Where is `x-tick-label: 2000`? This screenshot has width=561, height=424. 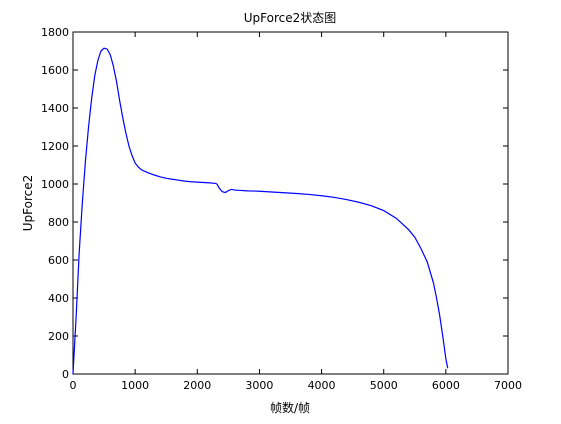
x-tick-label: 2000 is located at coordinates (197, 385).